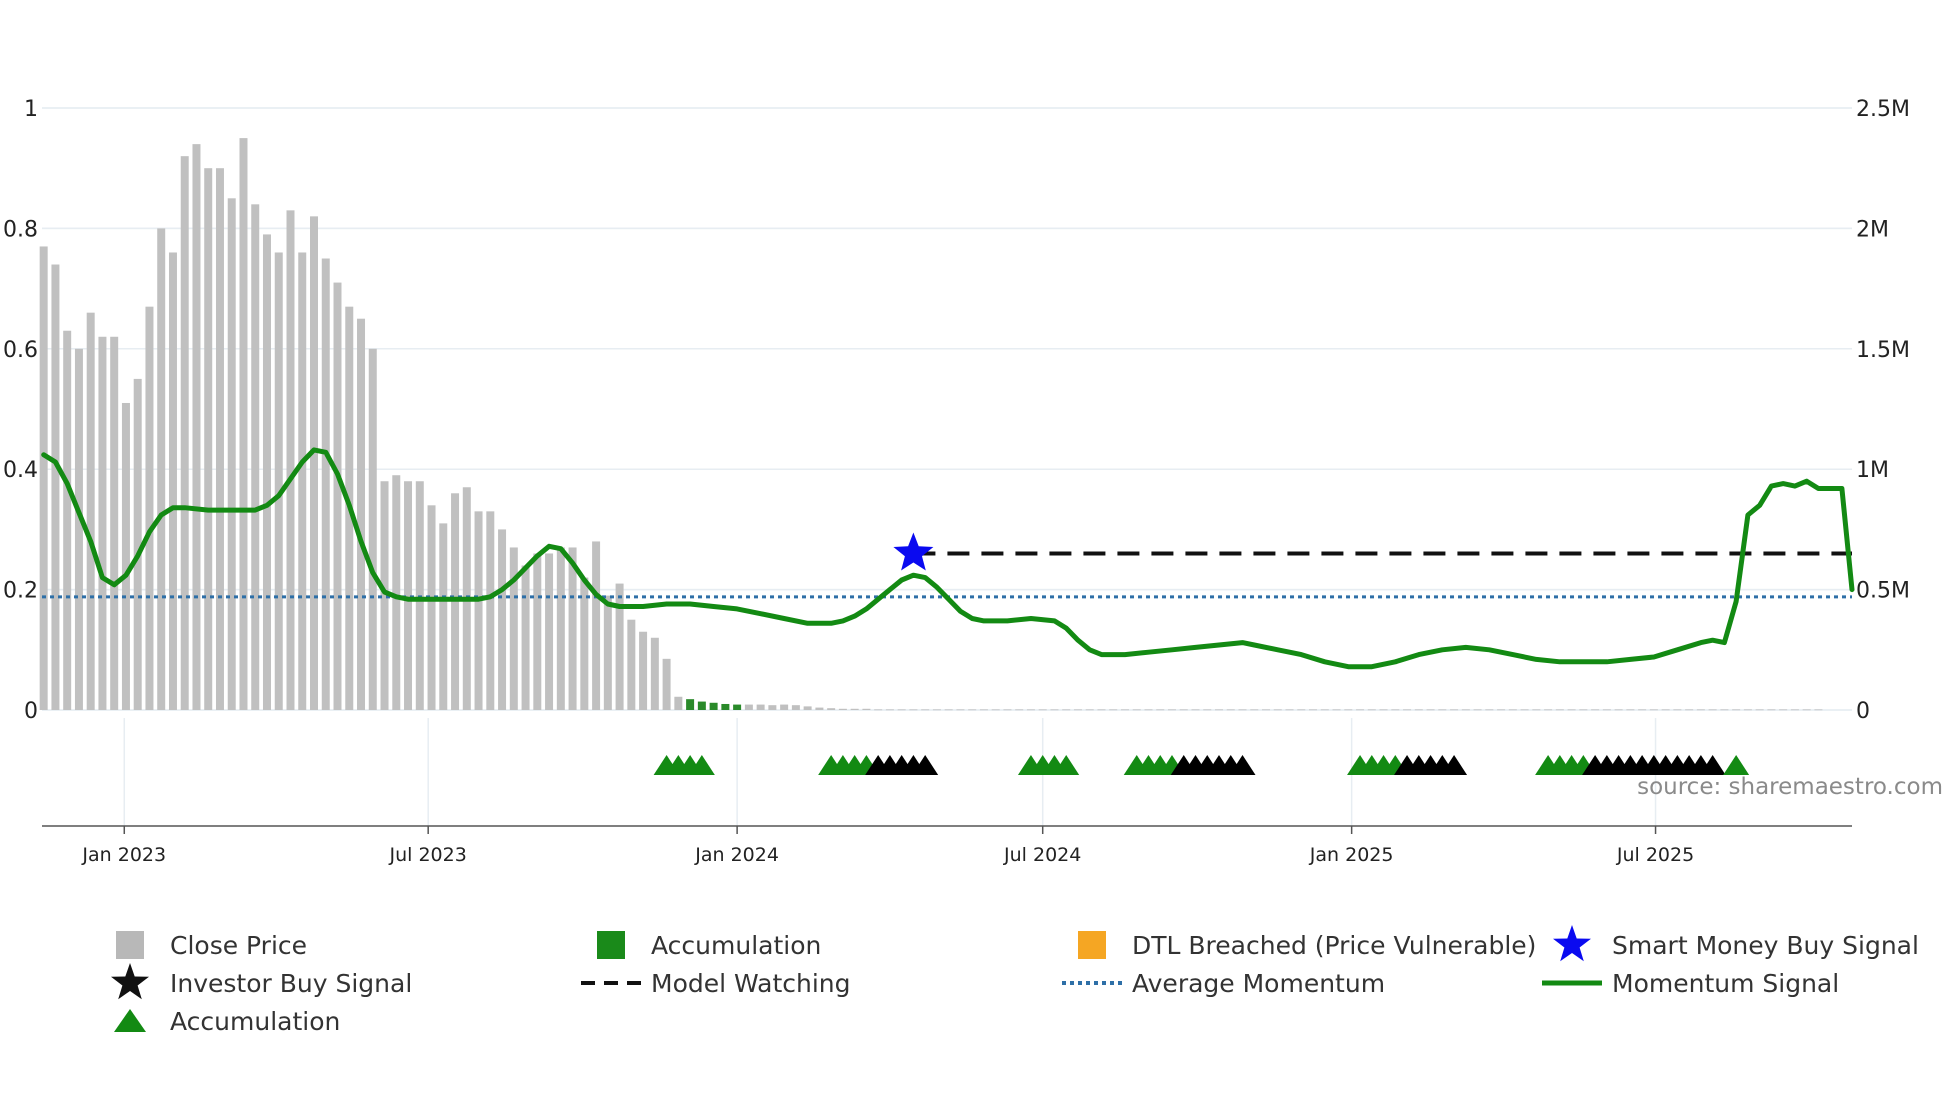 The height and width of the screenshot is (1102, 1960). I want to click on right-tick-label: 2.5M, so click(1883, 109).